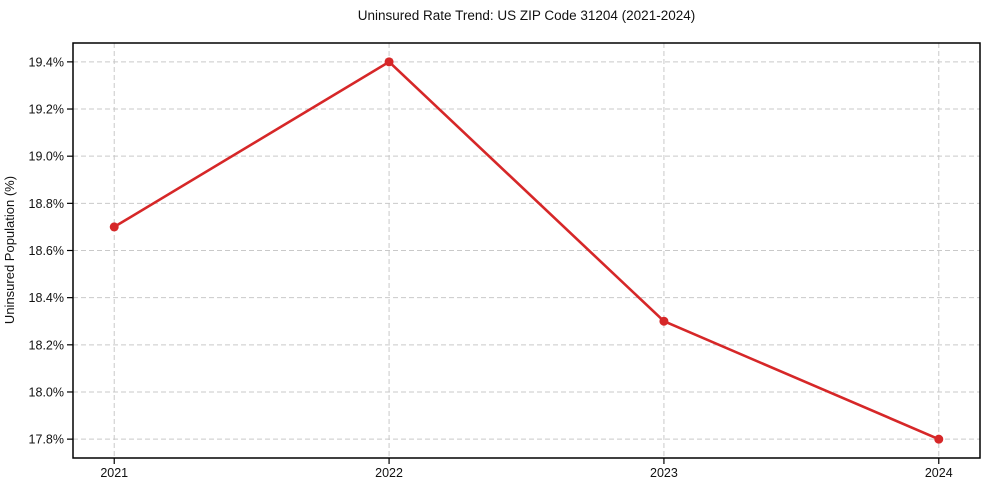  What do you see at coordinates (46, 440) in the screenshot?
I see `y-tick-label: 17.8%` at bounding box center [46, 440].